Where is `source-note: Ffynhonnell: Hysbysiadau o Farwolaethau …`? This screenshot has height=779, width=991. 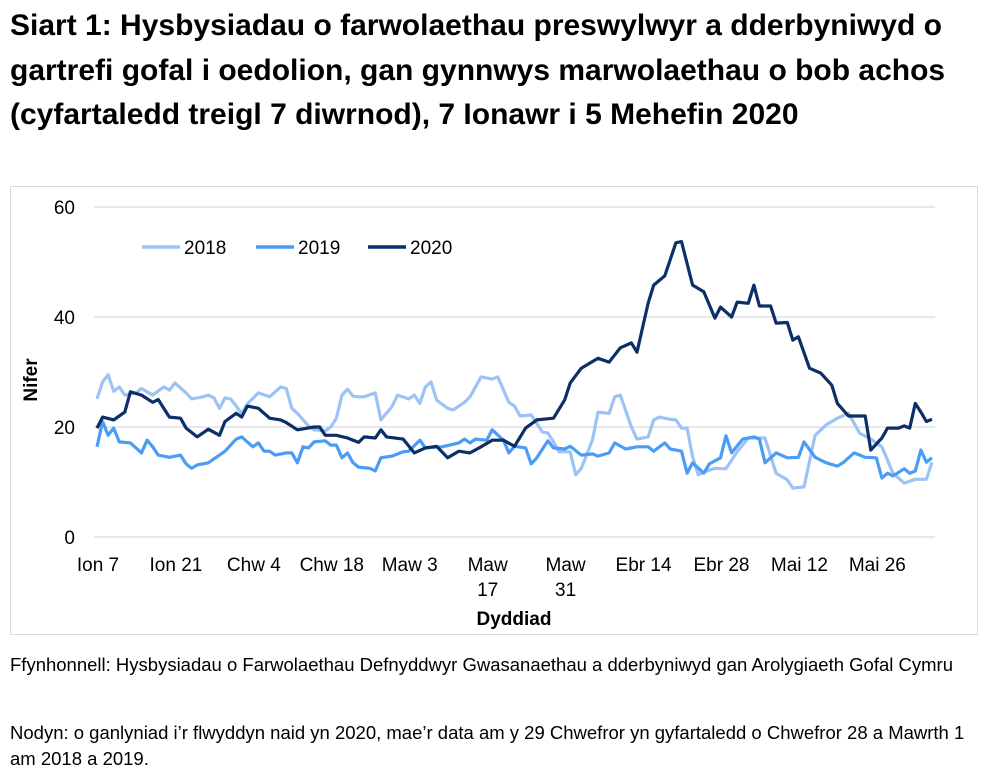 source-note: Ffynhonnell: Hysbysiadau o Farwolaethau … is located at coordinates (481, 664).